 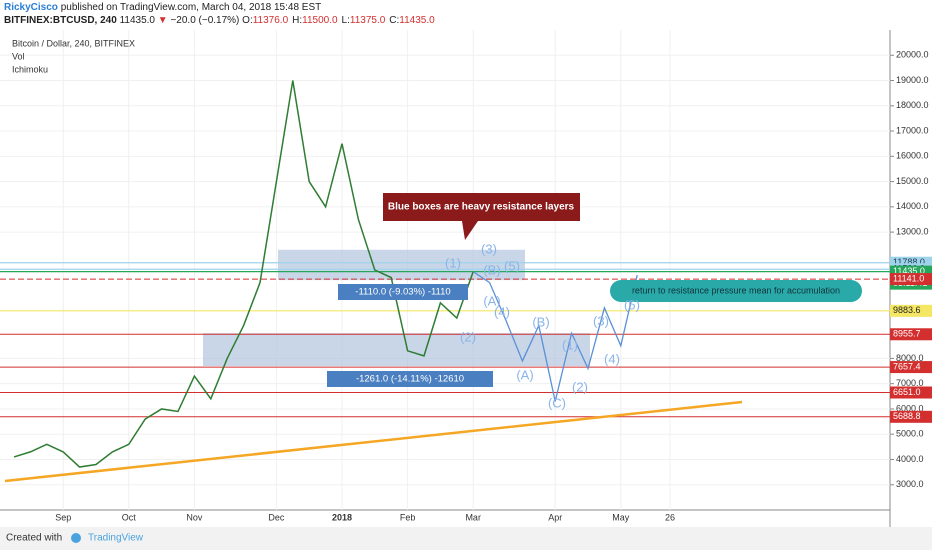 What do you see at coordinates (912, 80) in the screenshot?
I see `y-tick-label: 19000.0` at bounding box center [912, 80].